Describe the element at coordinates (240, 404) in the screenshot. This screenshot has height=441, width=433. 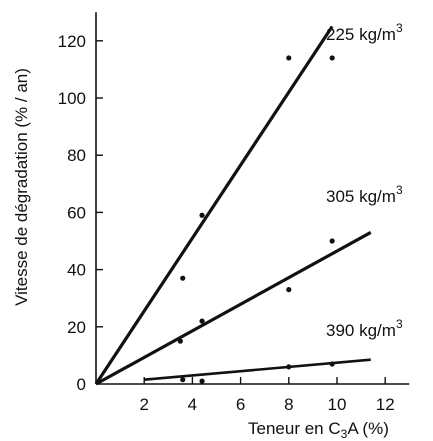
I see `x-tick-label: 6` at that location.